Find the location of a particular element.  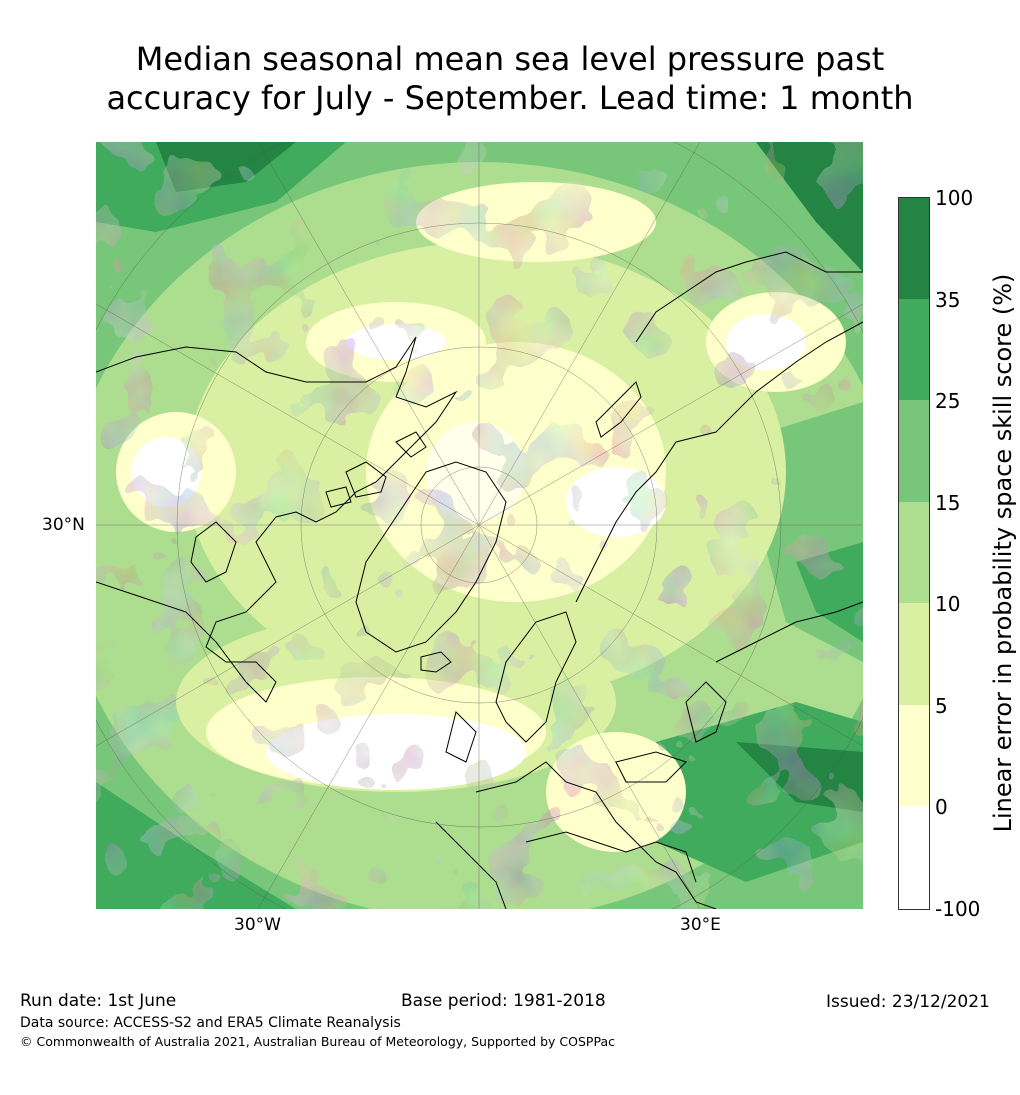

colorbar-tick-5: 5 is located at coordinates (941, 706).